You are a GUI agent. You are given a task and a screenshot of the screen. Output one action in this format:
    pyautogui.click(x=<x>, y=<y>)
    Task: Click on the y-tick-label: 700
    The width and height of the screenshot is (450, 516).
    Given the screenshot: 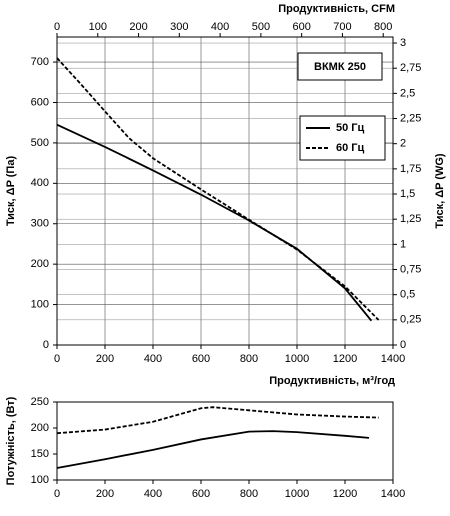 What is the action you would take?
    pyautogui.click(x=40, y=62)
    